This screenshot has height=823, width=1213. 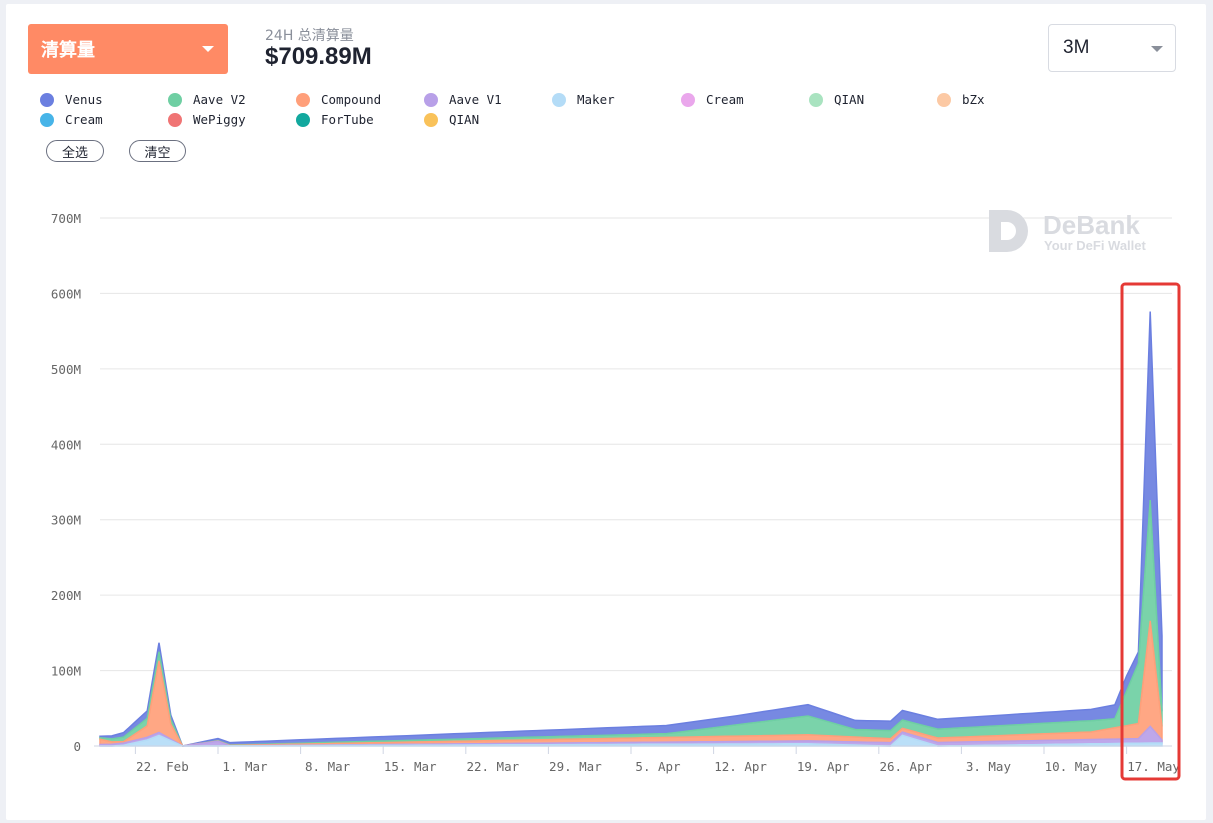 What do you see at coordinates (66, 444) in the screenshot?
I see `y-tick-label: 400M` at bounding box center [66, 444].